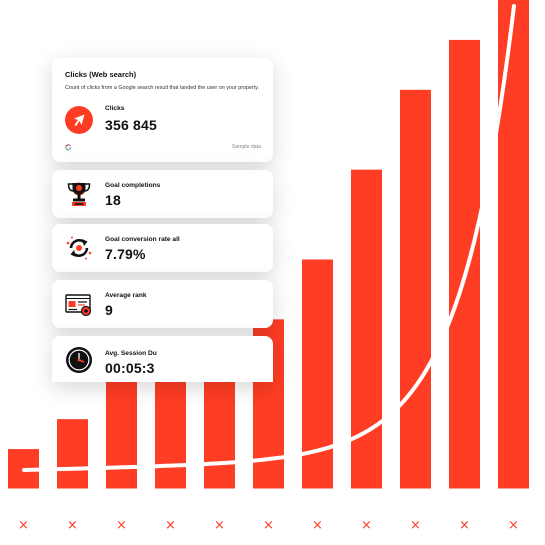  What do you see at coordinates (162, 304) in the screenshot?
I see `average-rank-card: Average rank 9` at bounding box center [162, 304].